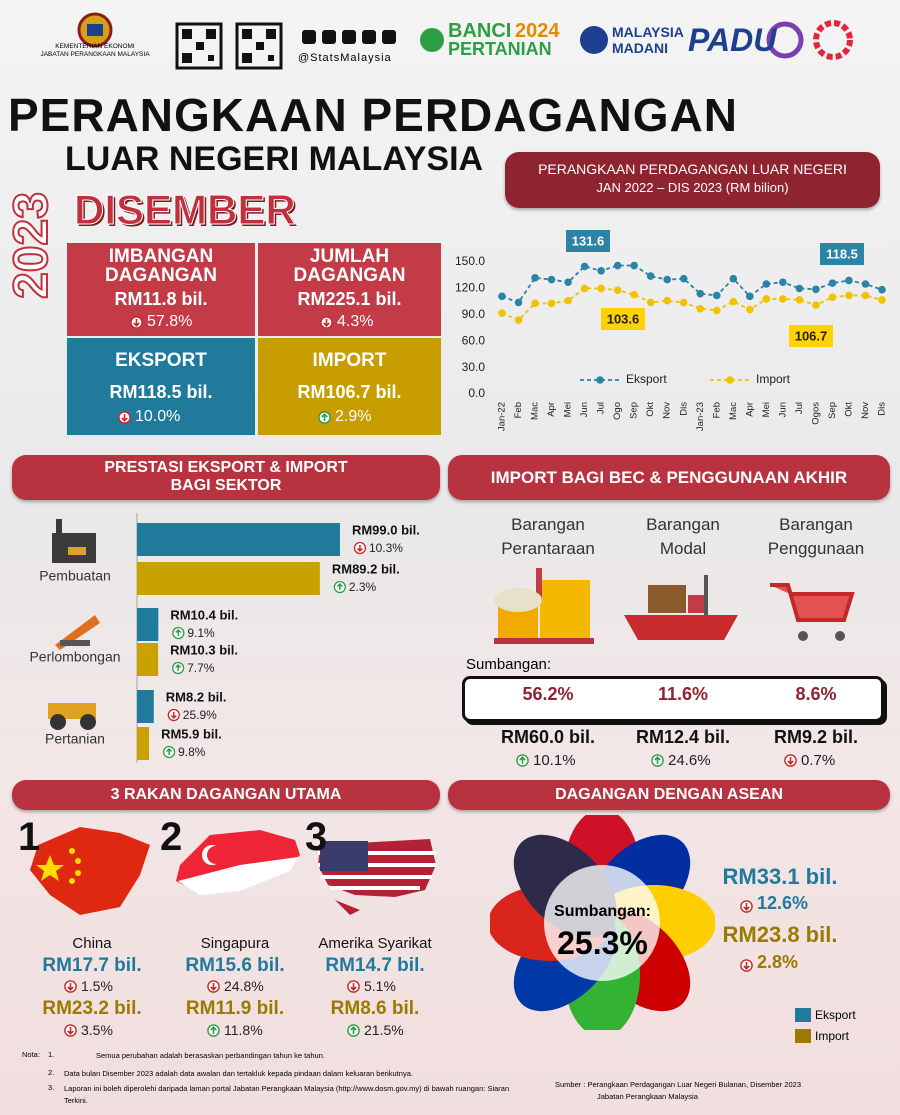 Image resolution: width=900 pixels, height=1115 pixels. What do you see at coordinates (235, 986) in the screenshot?
I see `change: 24.8%` at bounding box center [235, 986].